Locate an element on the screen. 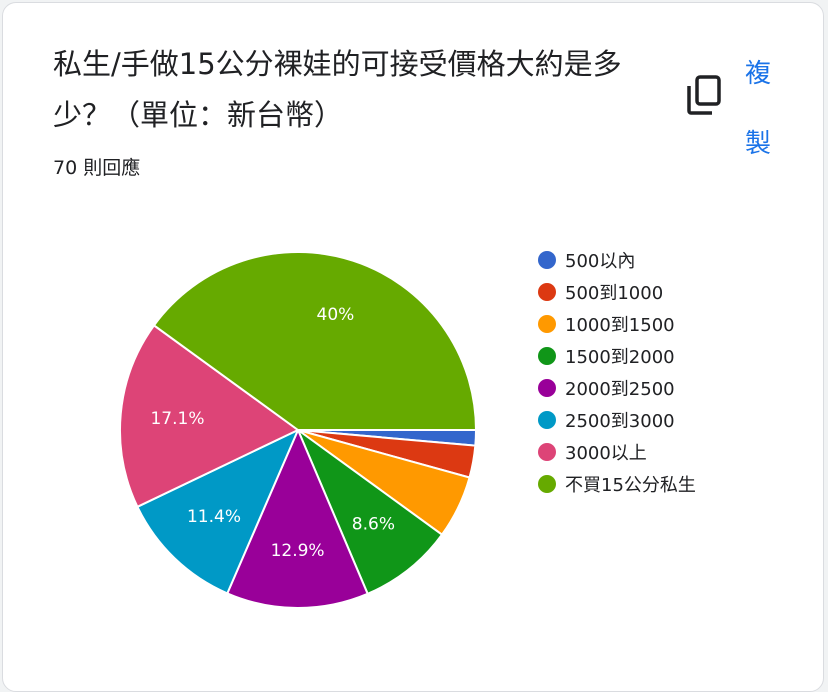 The height and width of the screenshot is (692, 828). legend-item-5: 2500到3000 is located at coordinates (617, 420).